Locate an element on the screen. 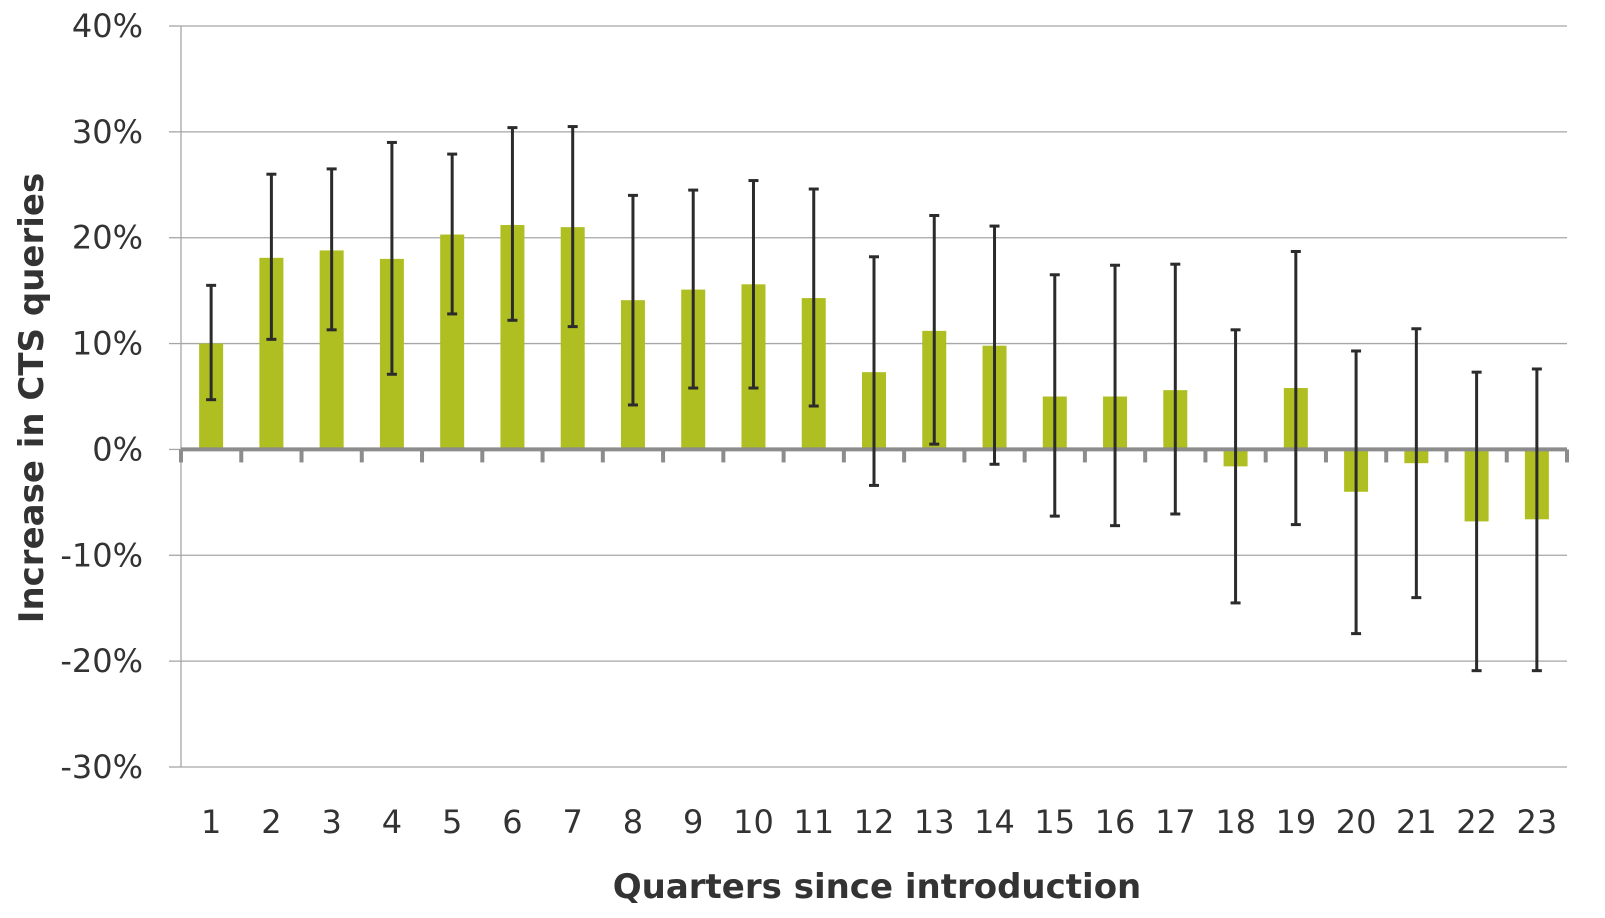  y-tick-label: 40% is located at coordinates (107, 26).